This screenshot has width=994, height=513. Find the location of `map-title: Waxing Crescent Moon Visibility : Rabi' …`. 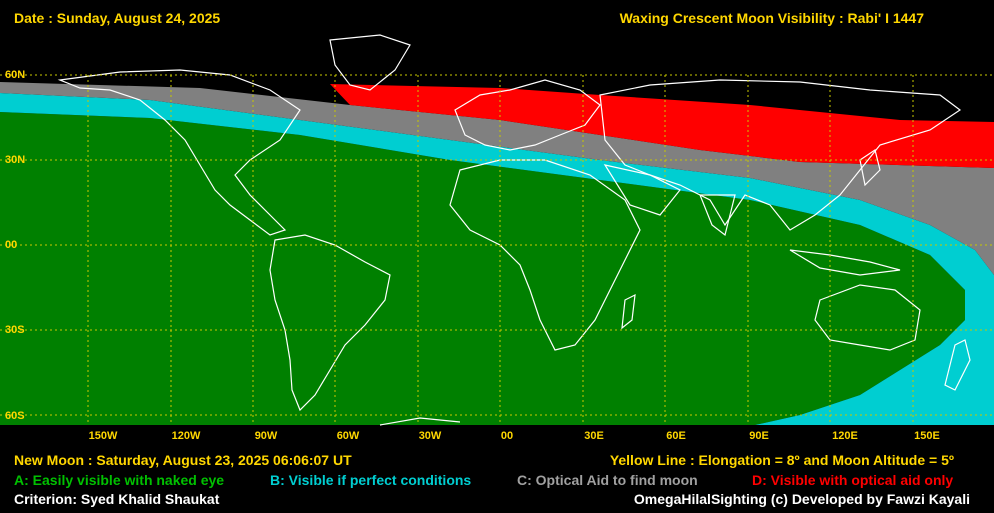

map-title: Waxing Crescent Moon Visibility : Rabi' … is located at coordinates (771, 18).